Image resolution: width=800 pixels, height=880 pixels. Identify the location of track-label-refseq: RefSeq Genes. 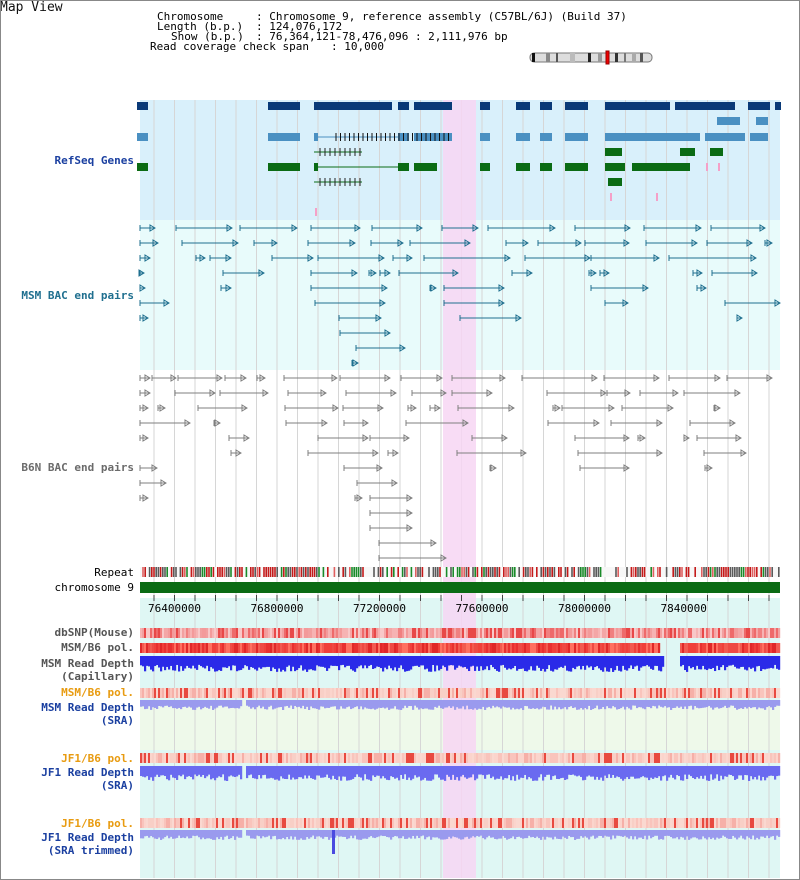
(94, 160).